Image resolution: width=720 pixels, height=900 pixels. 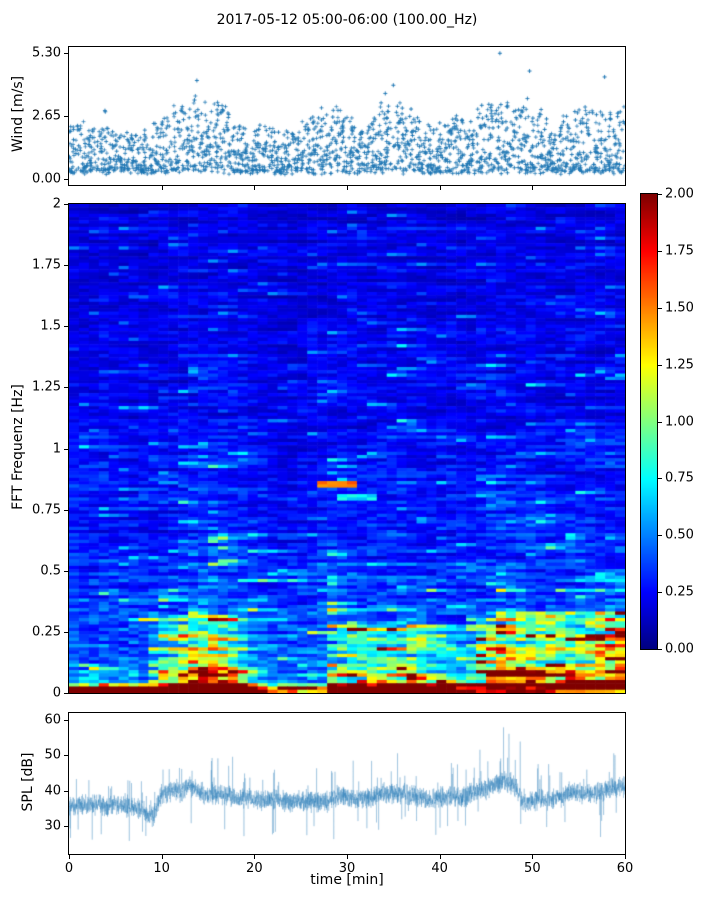 I want to click on spl-canvas, so click(x=347, y=783).